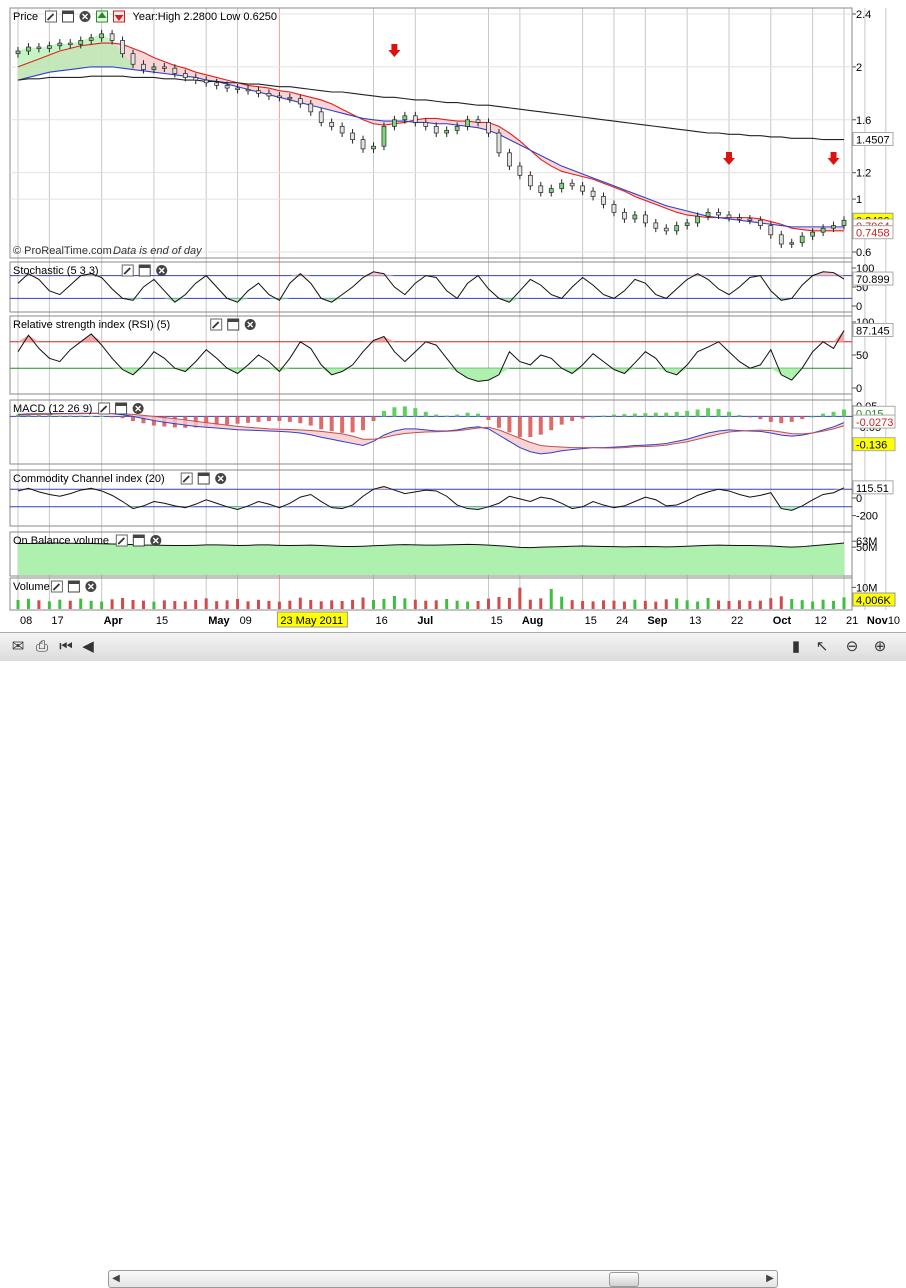 The height and width of the screenshot is (1288, 906). What do you see at coordinates (862, 356) in the screenshot?
I see `y-tick-label: 50` at bounding box center [862, 356].